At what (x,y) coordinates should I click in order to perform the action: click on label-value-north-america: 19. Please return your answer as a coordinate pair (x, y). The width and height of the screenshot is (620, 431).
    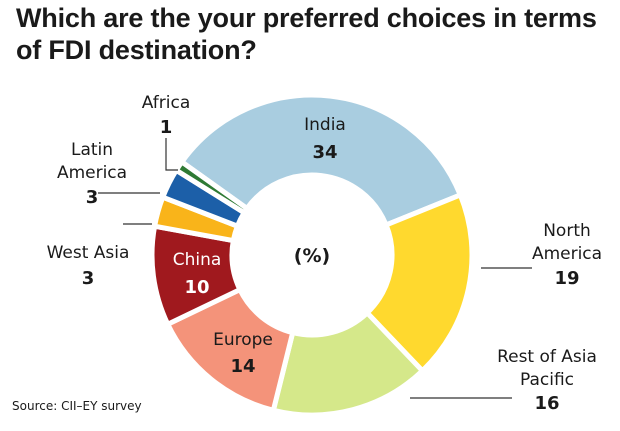
    Looking at the image, I should click on (566, 278).